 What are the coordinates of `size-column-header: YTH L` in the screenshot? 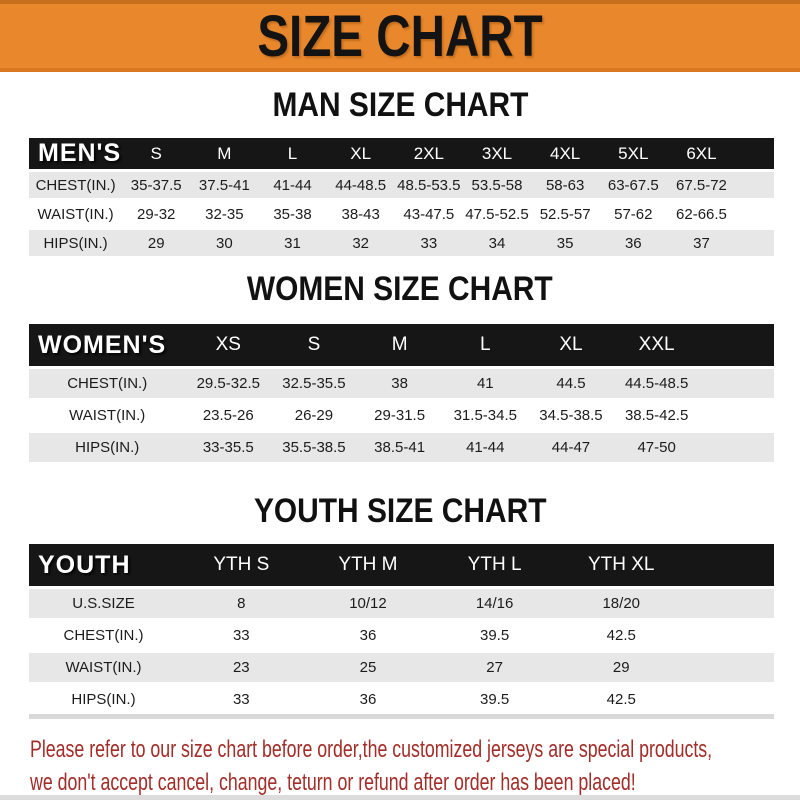 It's located at (494, 566).